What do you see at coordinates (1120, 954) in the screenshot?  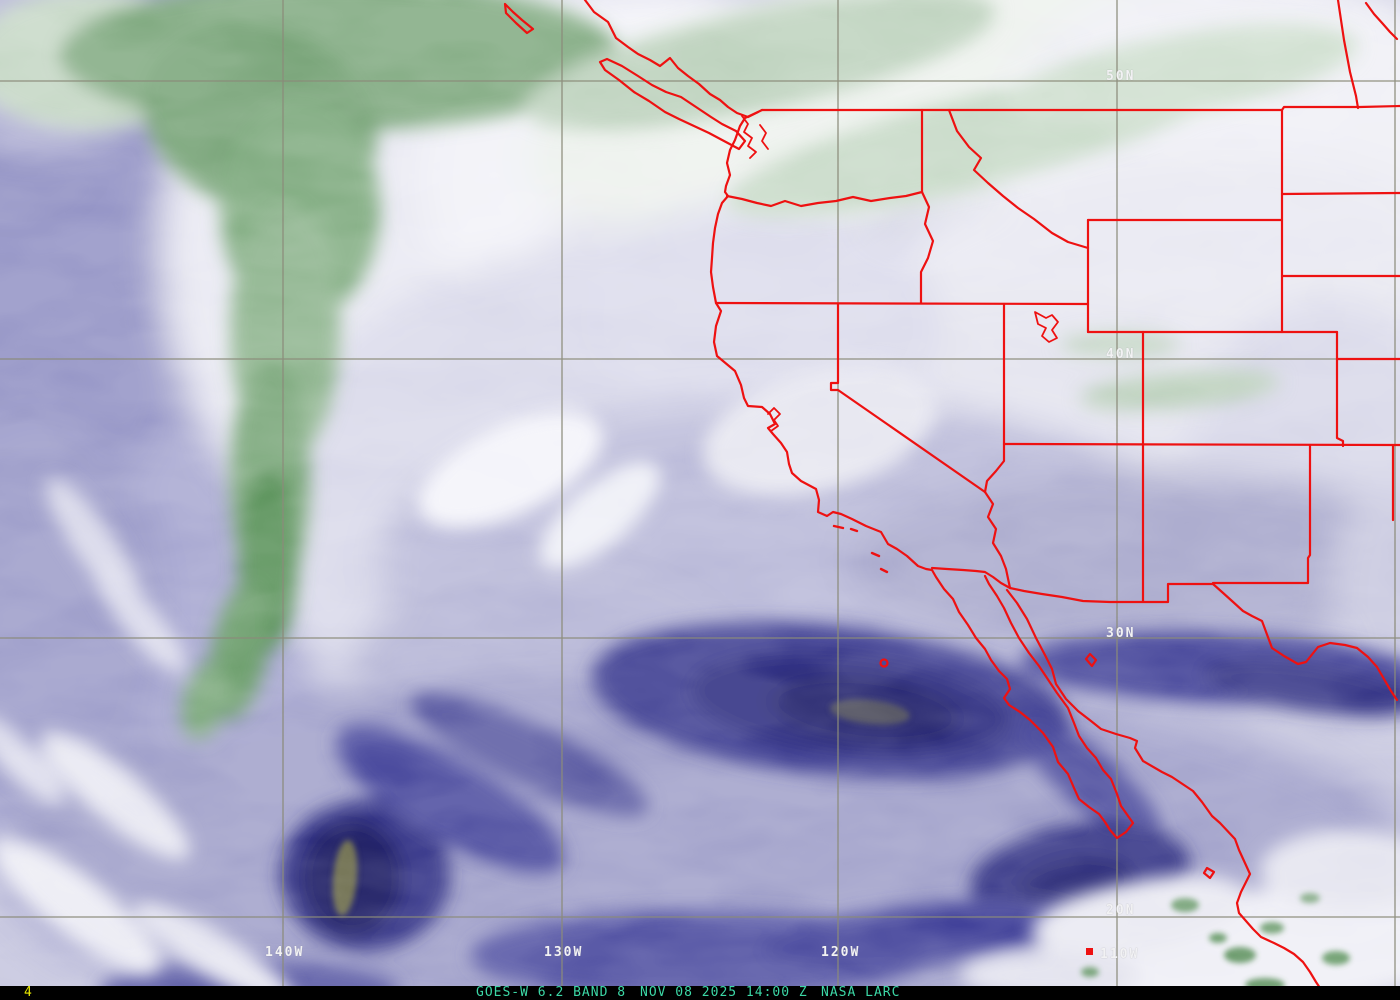 I see `grid-label-110w: 110W` at bounding box center [1120, 954].